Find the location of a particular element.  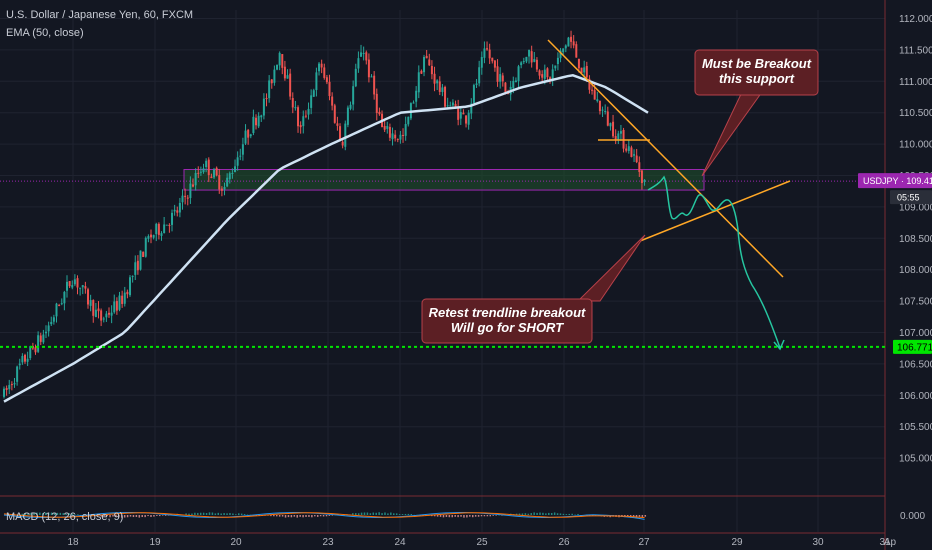

price-tick-label: 107.500 is located at coordinates (915, 302).